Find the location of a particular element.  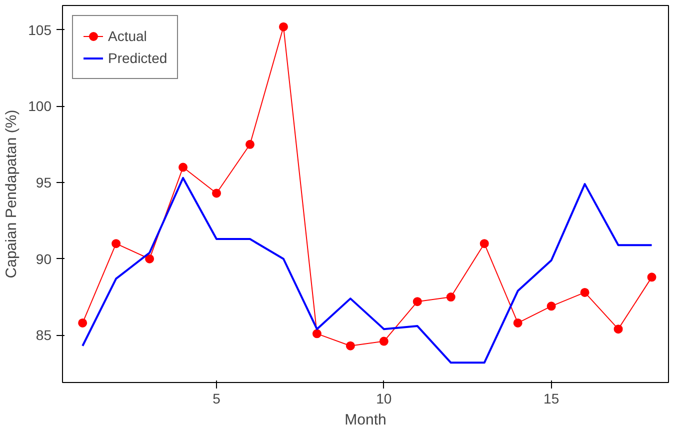

x-tick-label: 5 is located at coordinates (216, 398).